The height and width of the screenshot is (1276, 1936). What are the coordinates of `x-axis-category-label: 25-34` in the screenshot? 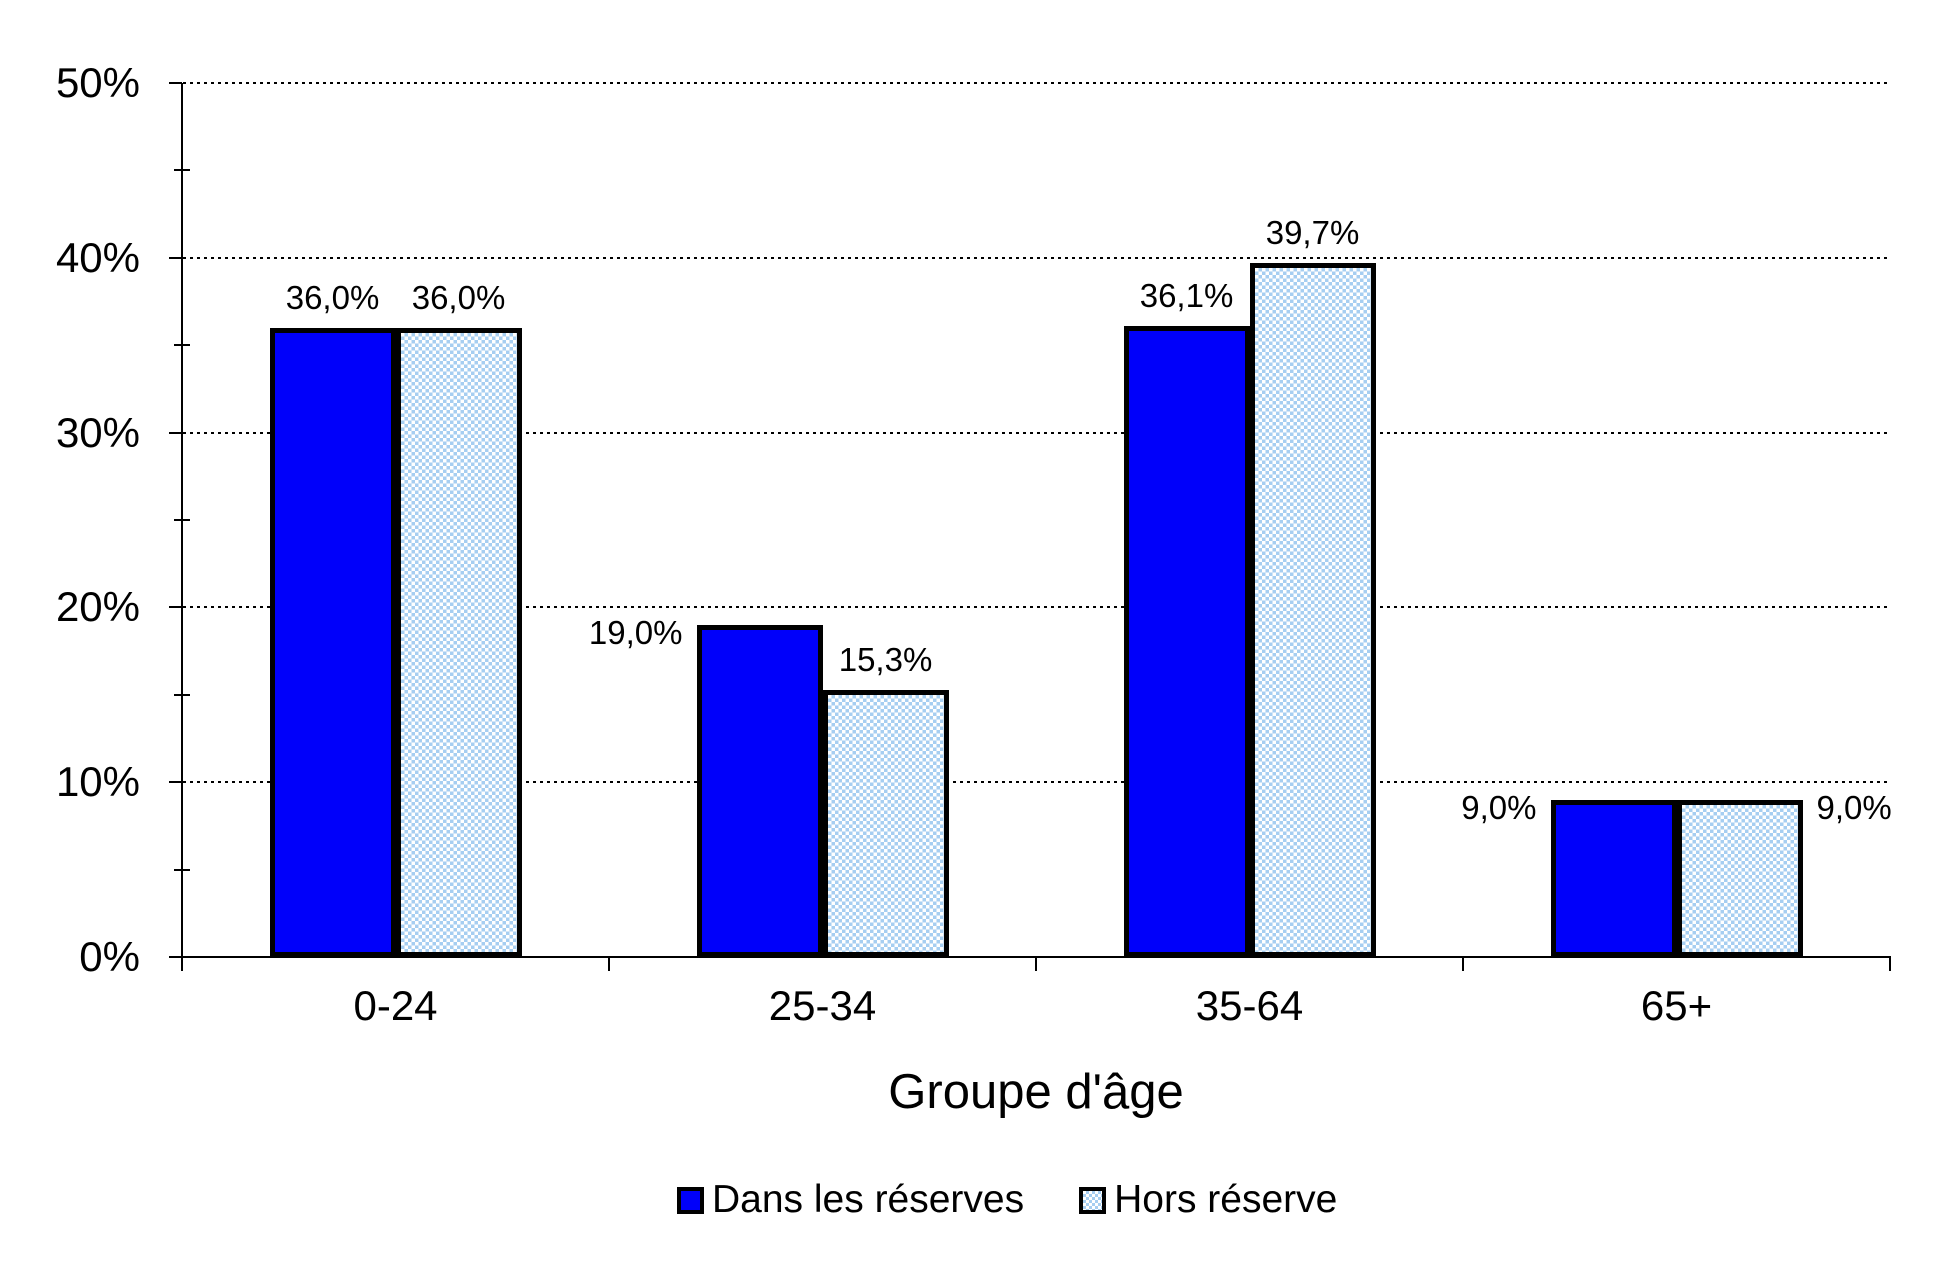 It's located at (822, 1005).